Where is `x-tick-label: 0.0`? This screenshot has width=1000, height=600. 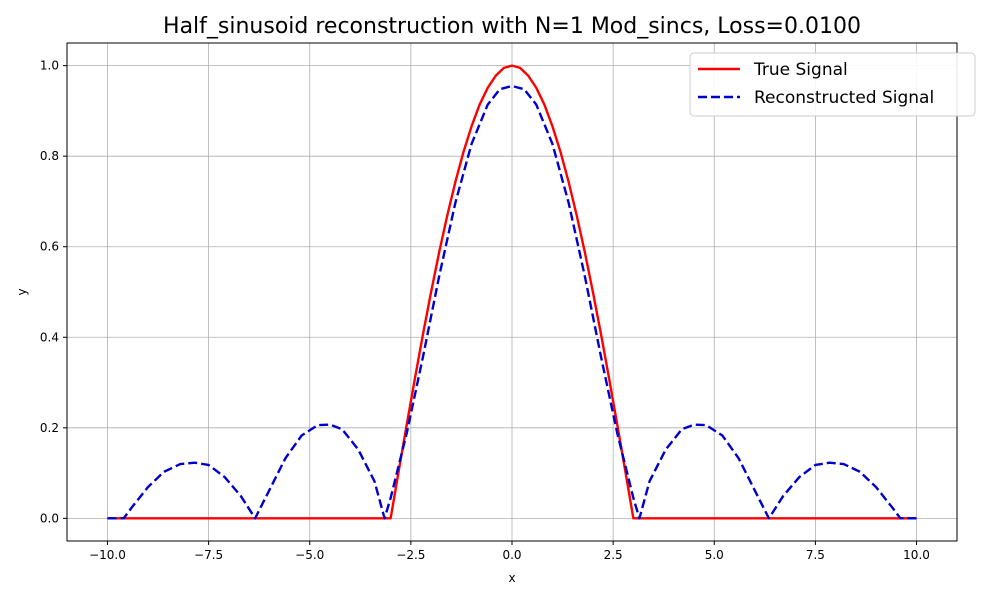 x-tick-label: 0.0 is located at coordinates (511, 555).